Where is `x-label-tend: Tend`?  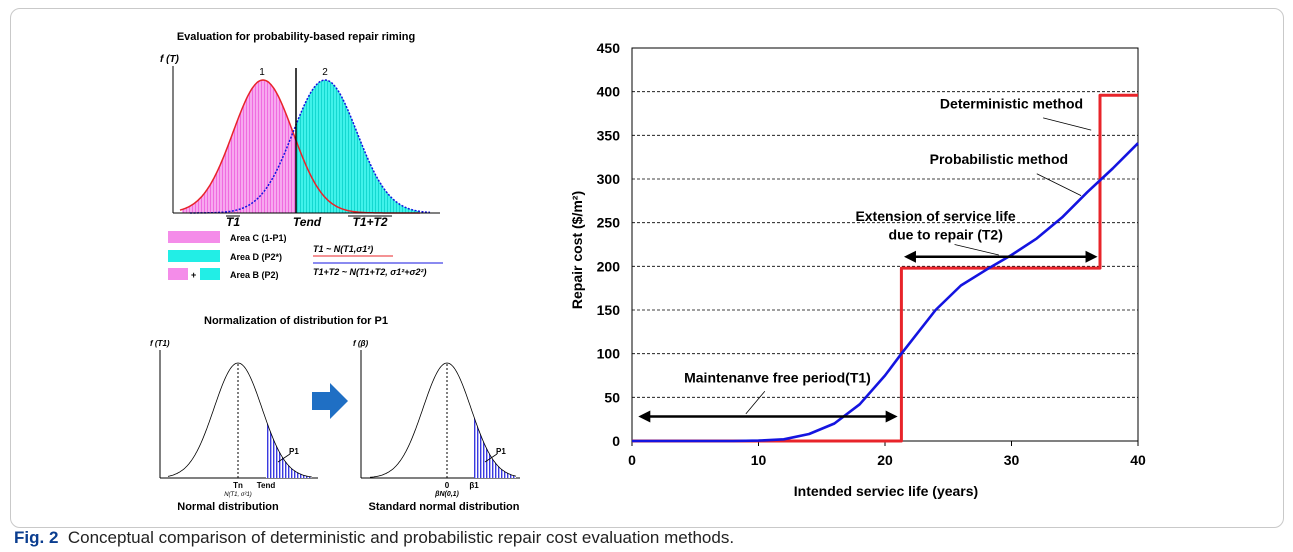
x-label-tend: Tend is located at coordinates (307, 222).